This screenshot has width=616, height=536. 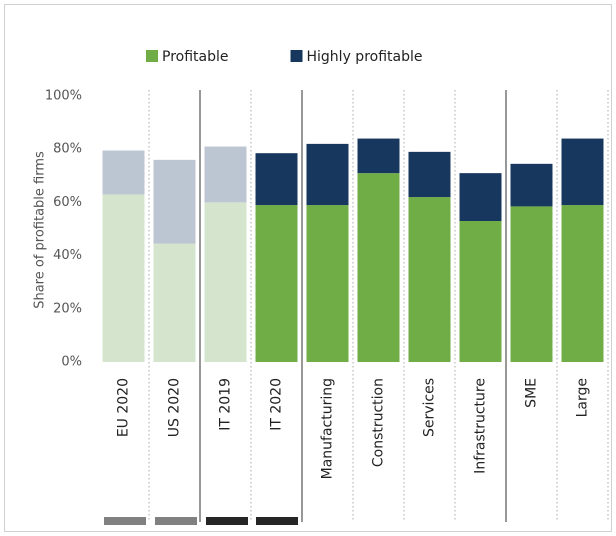 I want to click on y-tick-label: 20%, so click(x=67, y=308).